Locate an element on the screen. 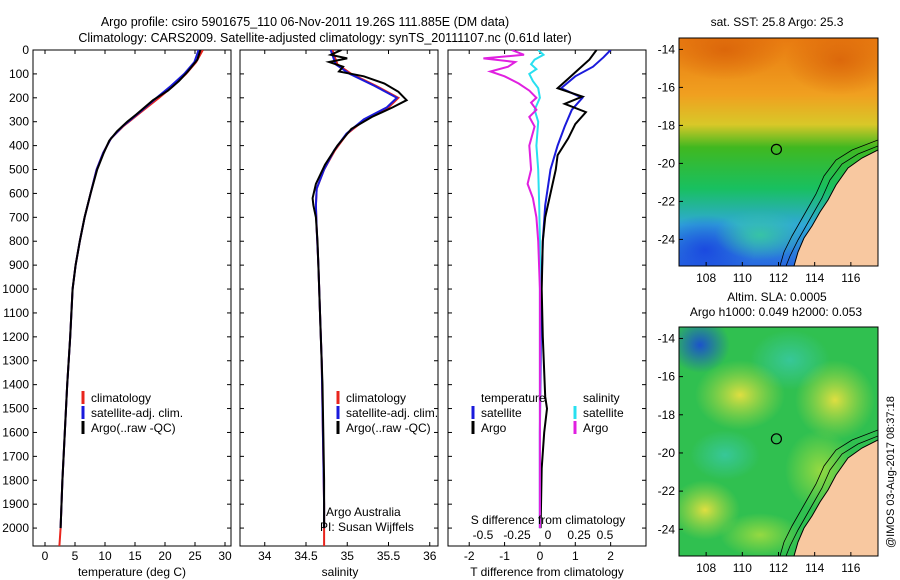  sst-cyan-patch is located at coordinates (760, 235).